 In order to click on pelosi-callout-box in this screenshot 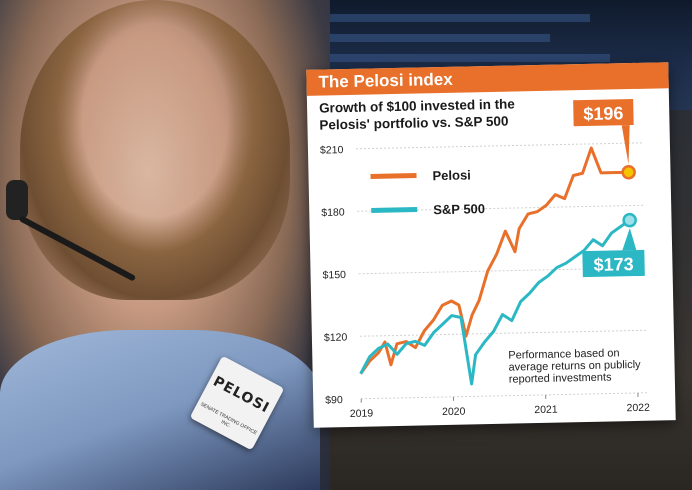, I will do `click(603, 112)`.